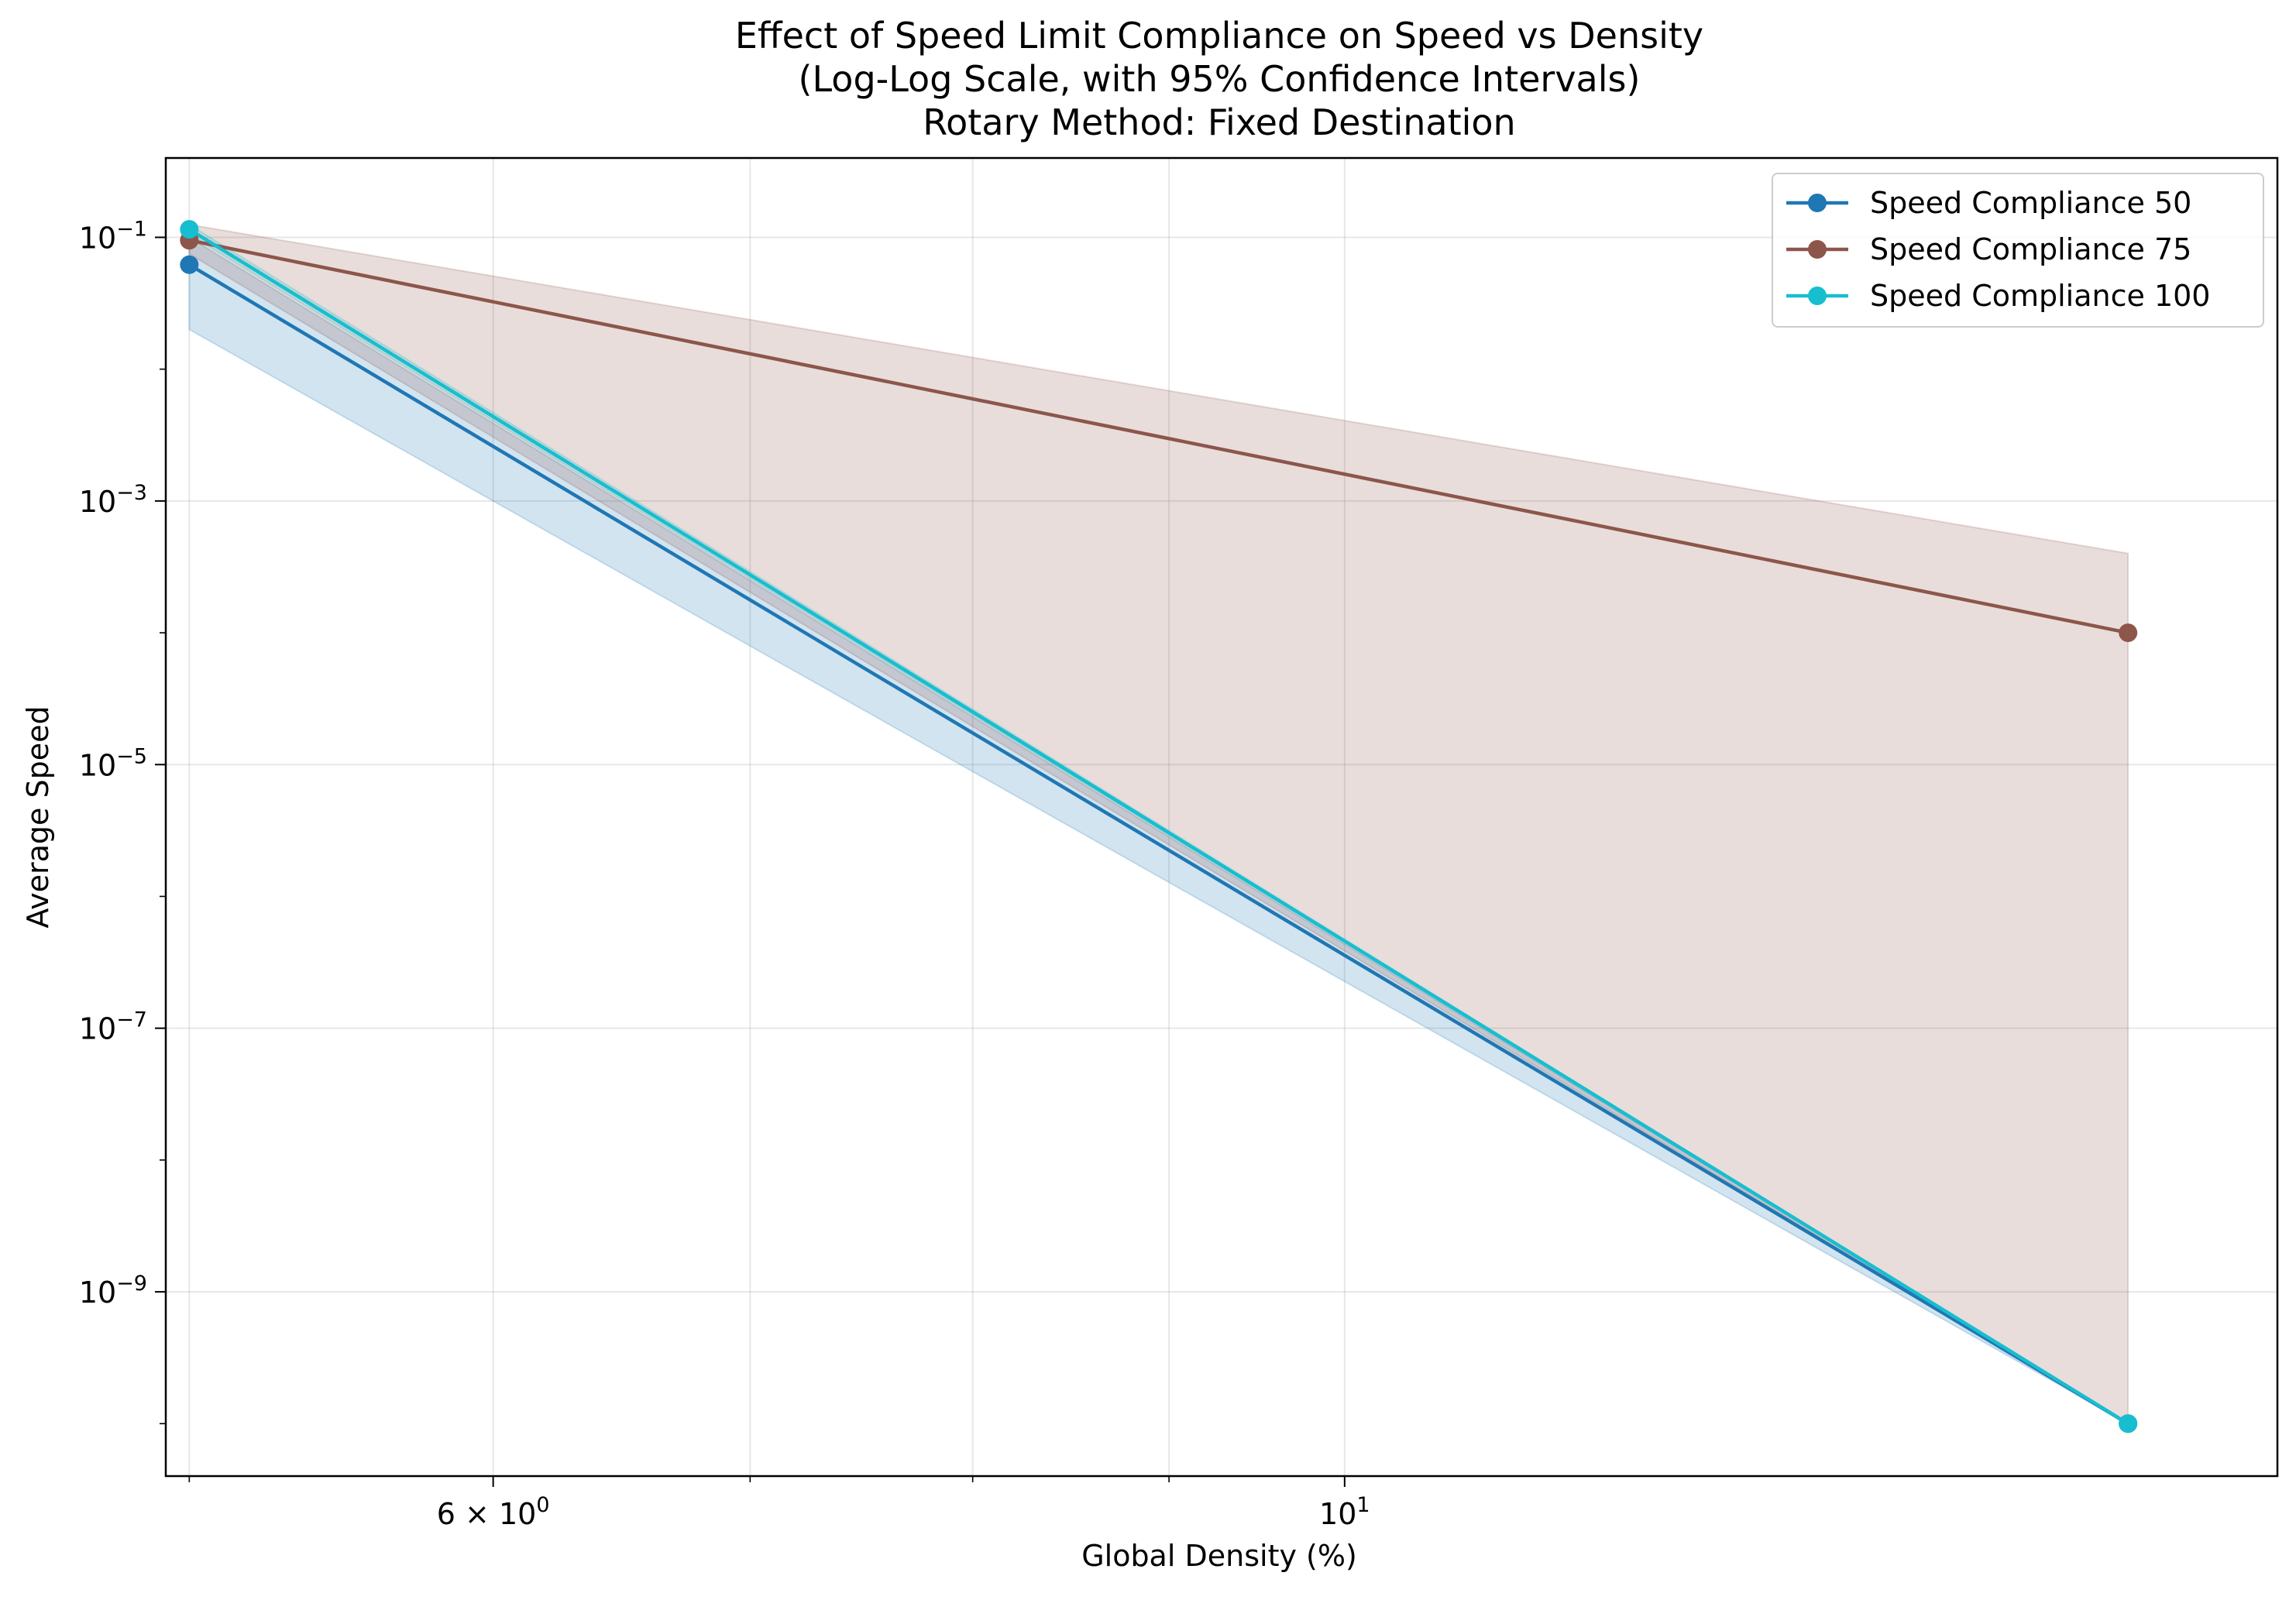  I want to click on x-axis-label: Global Density (%), so click(1219, 1556).